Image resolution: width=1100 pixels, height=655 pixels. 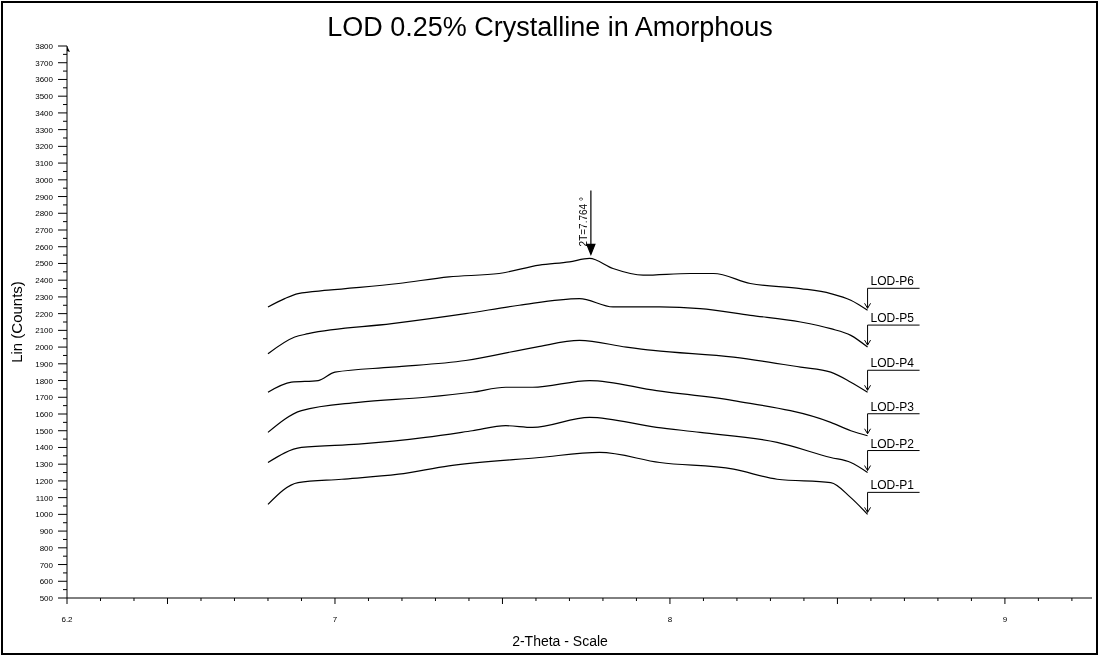 What do you see at coordinates (1005, 619) in the screenshot?
I see `x-tick-label: 9` at bounding box center [1005, 619].